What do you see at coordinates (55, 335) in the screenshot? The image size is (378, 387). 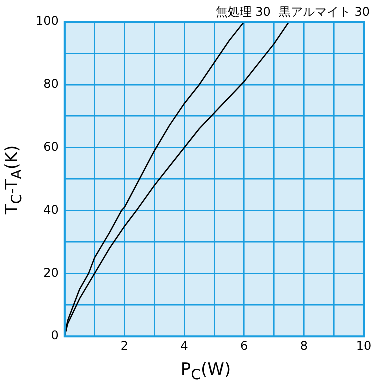 I see `y-tick-label: 0` at bounding box center [55, 335].